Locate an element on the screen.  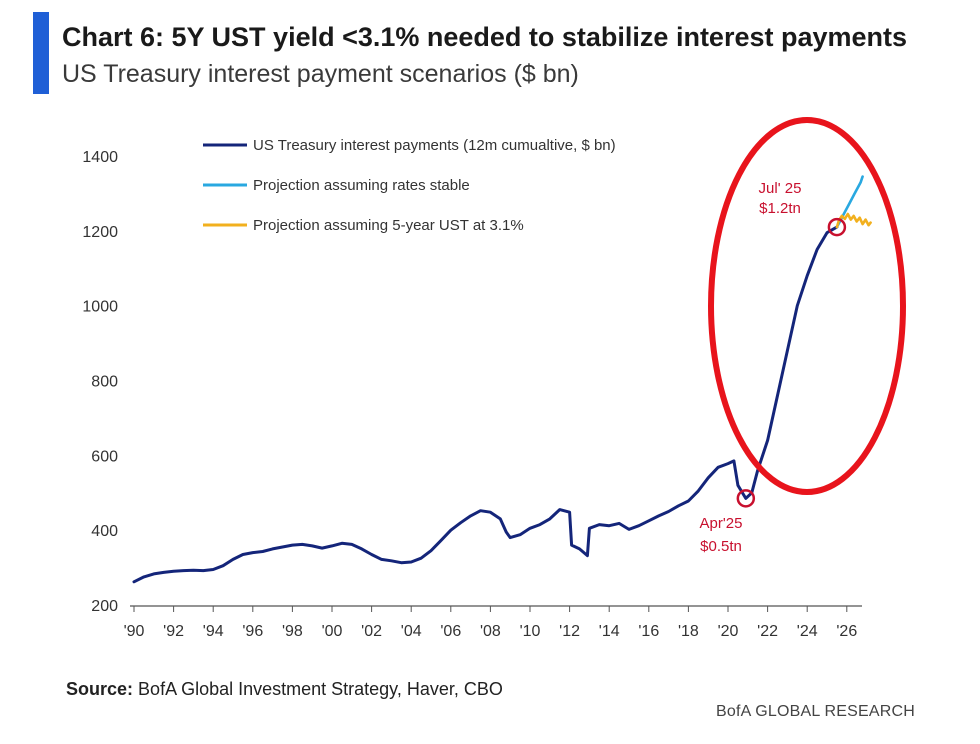
marker-apr25 is located at coordinates (746, 498).